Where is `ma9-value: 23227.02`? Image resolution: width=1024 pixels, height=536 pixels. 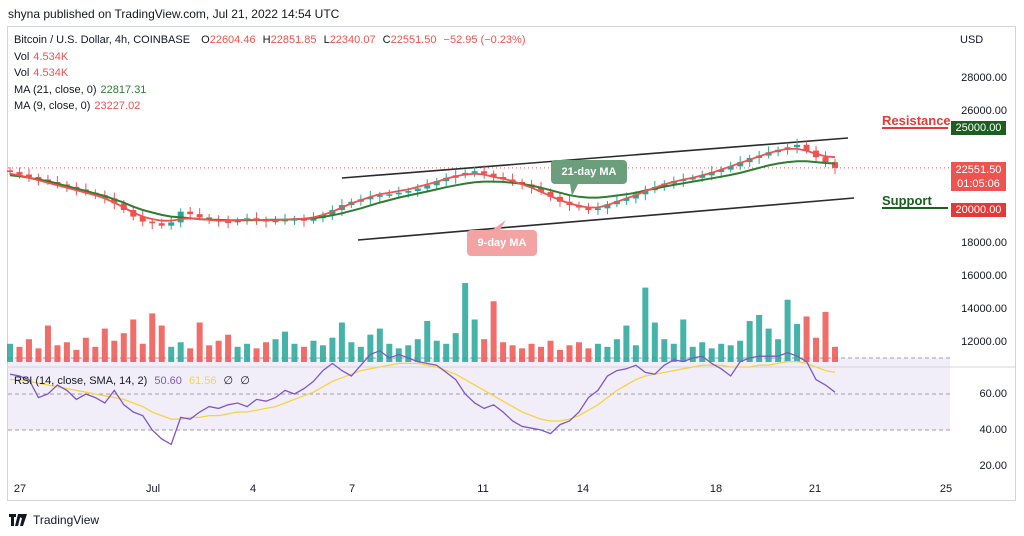 ma9-value: 23227.02 is located at coordinates (117, 106).